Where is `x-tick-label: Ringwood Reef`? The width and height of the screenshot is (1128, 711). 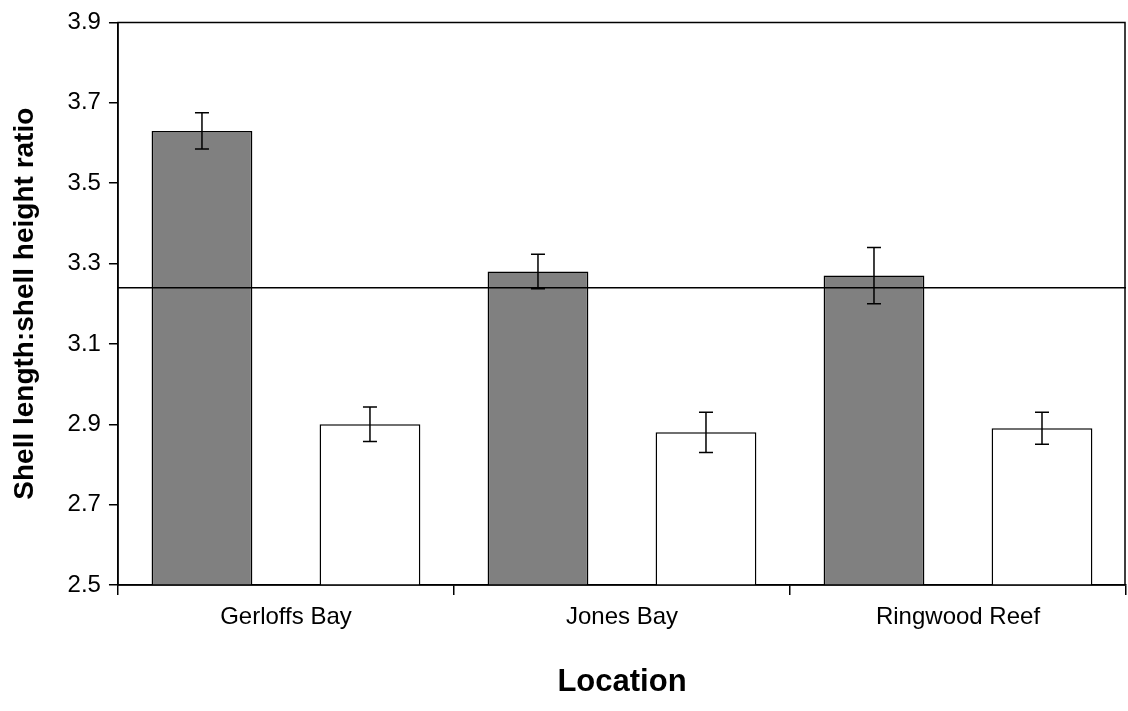
x-tick-label: Ringwood Reef is located at coordinates (958, 616).